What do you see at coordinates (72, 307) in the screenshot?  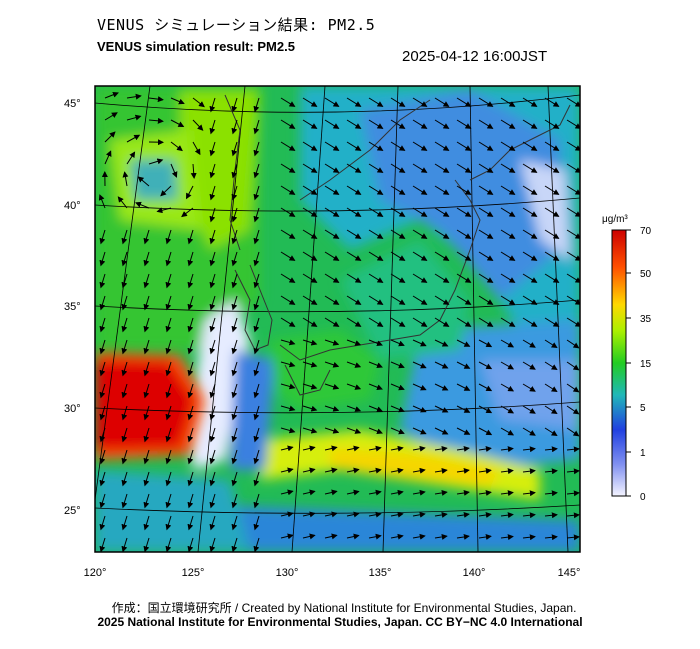 I see `latitude-labels: 45° 40° 35° 30° 25°` at bounding box center [72, 307].